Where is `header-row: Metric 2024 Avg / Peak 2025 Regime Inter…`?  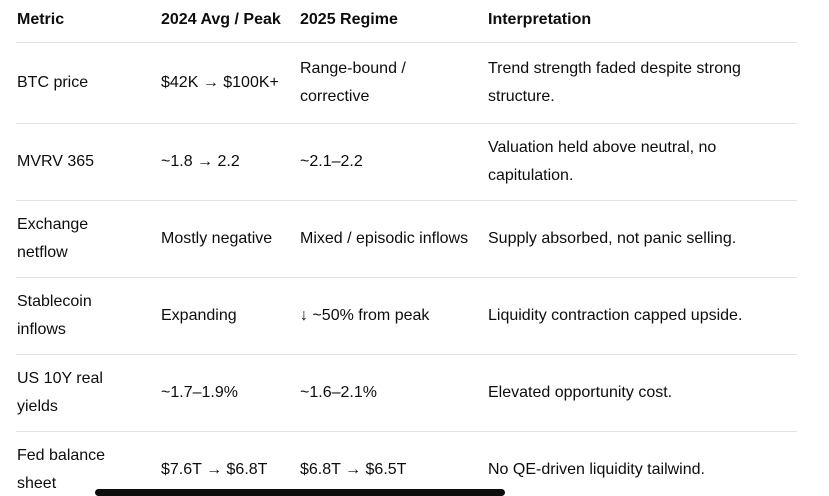 header-row: Metric 2024 Avg / Peak 2025 Regime Inter… is located at coordinates (406, 21).